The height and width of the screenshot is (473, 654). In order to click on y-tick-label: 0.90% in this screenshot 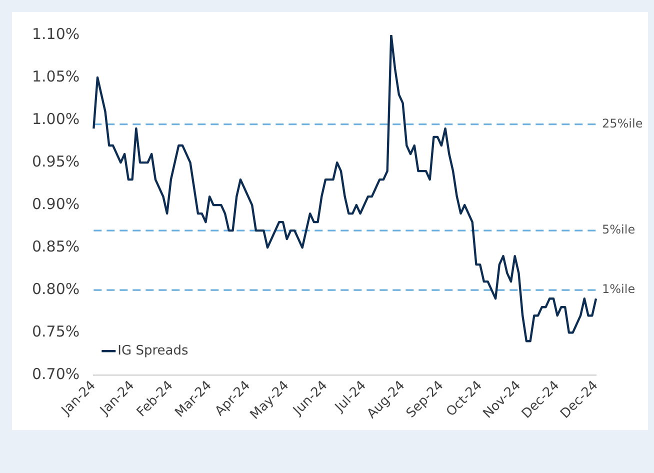, I will do `click(56, 203)`.